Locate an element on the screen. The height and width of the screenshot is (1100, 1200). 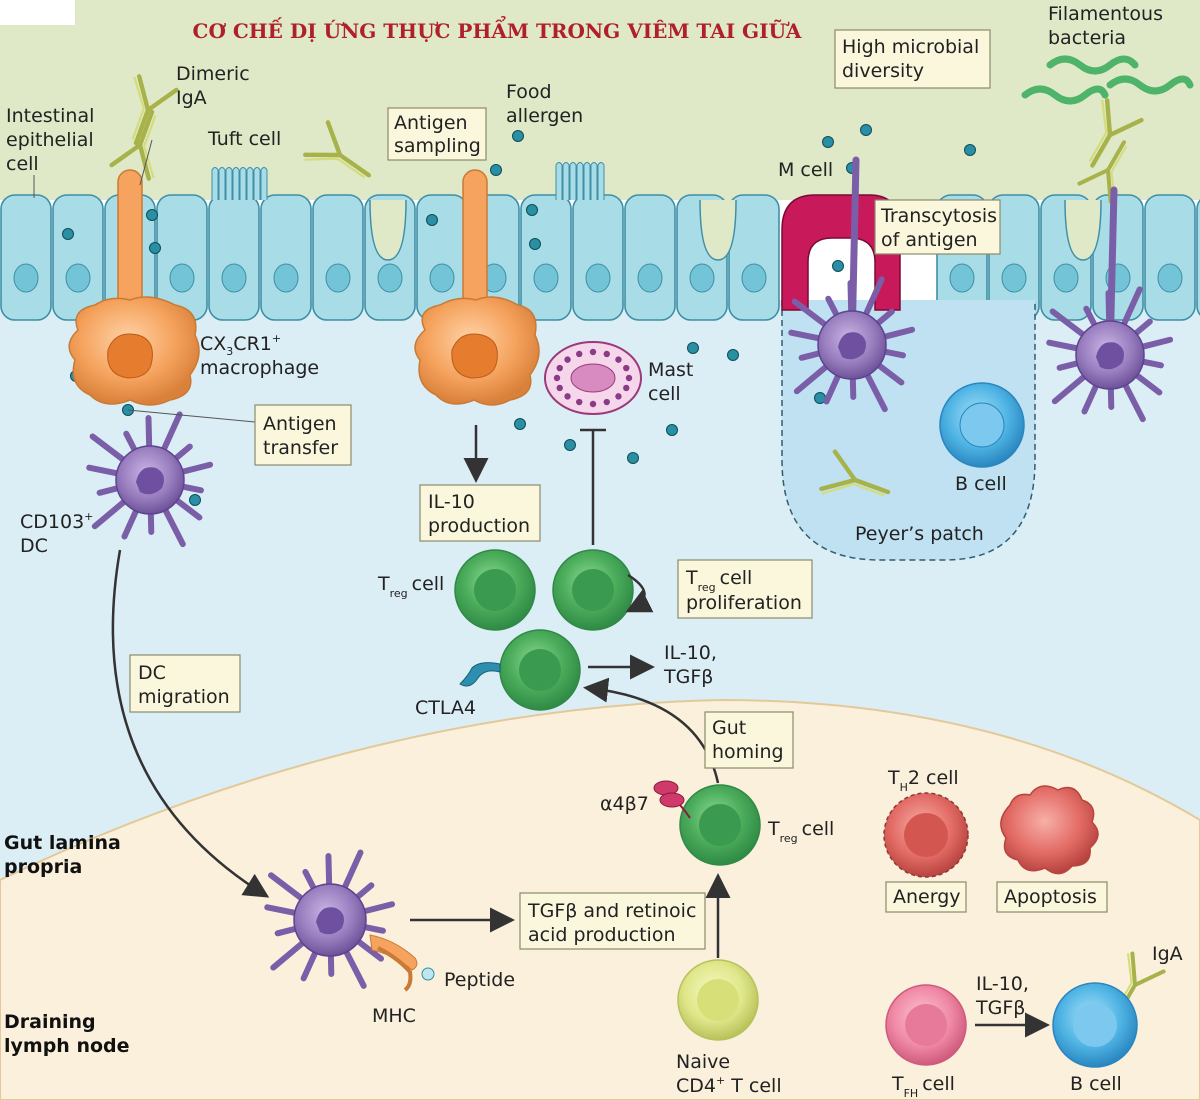
label-tuft-cell: Tuft cell is located at coordinates (244, 139).